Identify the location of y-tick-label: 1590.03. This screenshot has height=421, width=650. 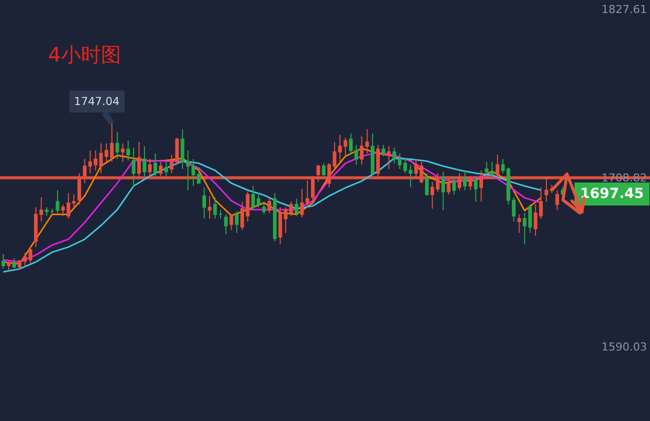
(624, 347).